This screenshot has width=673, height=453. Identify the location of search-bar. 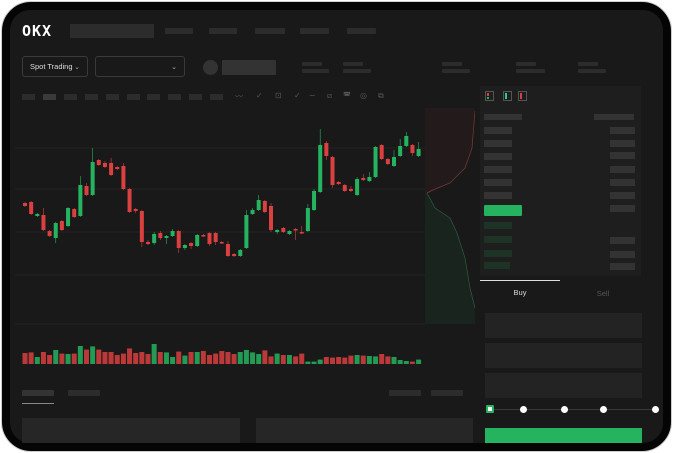
(112, 31).